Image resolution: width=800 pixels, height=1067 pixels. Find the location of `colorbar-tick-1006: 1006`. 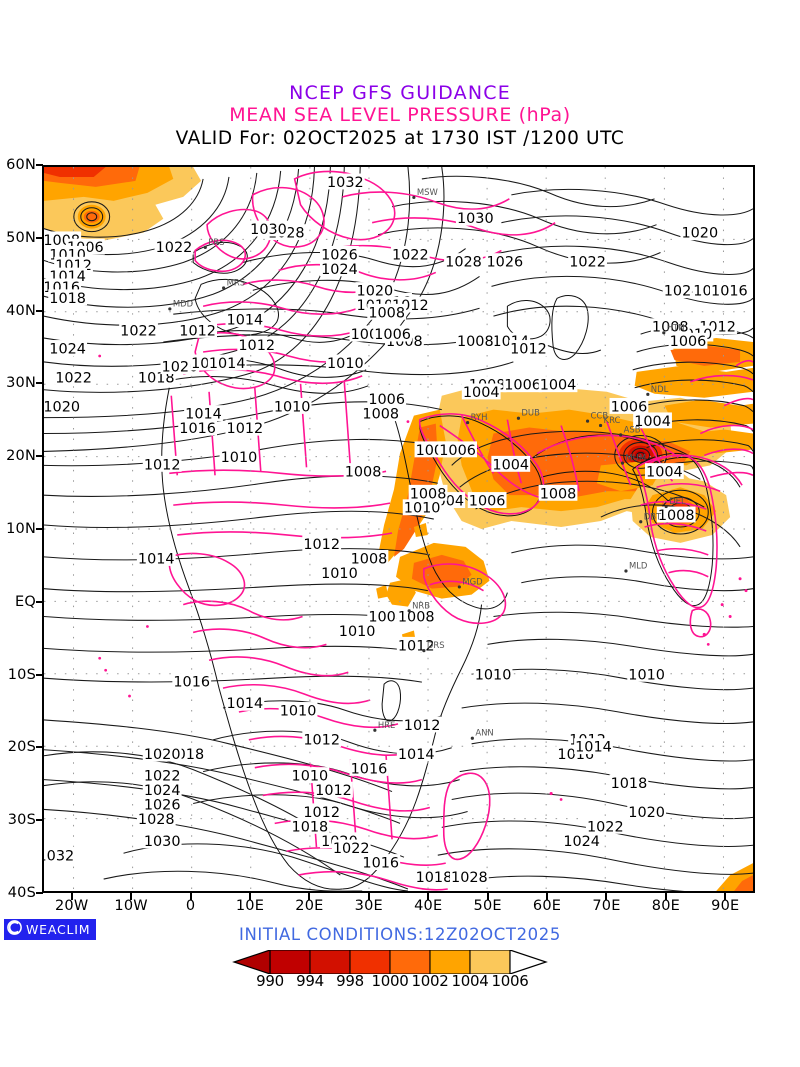

colorbar-tick-1006: 1006 is located at coordinates (510, 981).